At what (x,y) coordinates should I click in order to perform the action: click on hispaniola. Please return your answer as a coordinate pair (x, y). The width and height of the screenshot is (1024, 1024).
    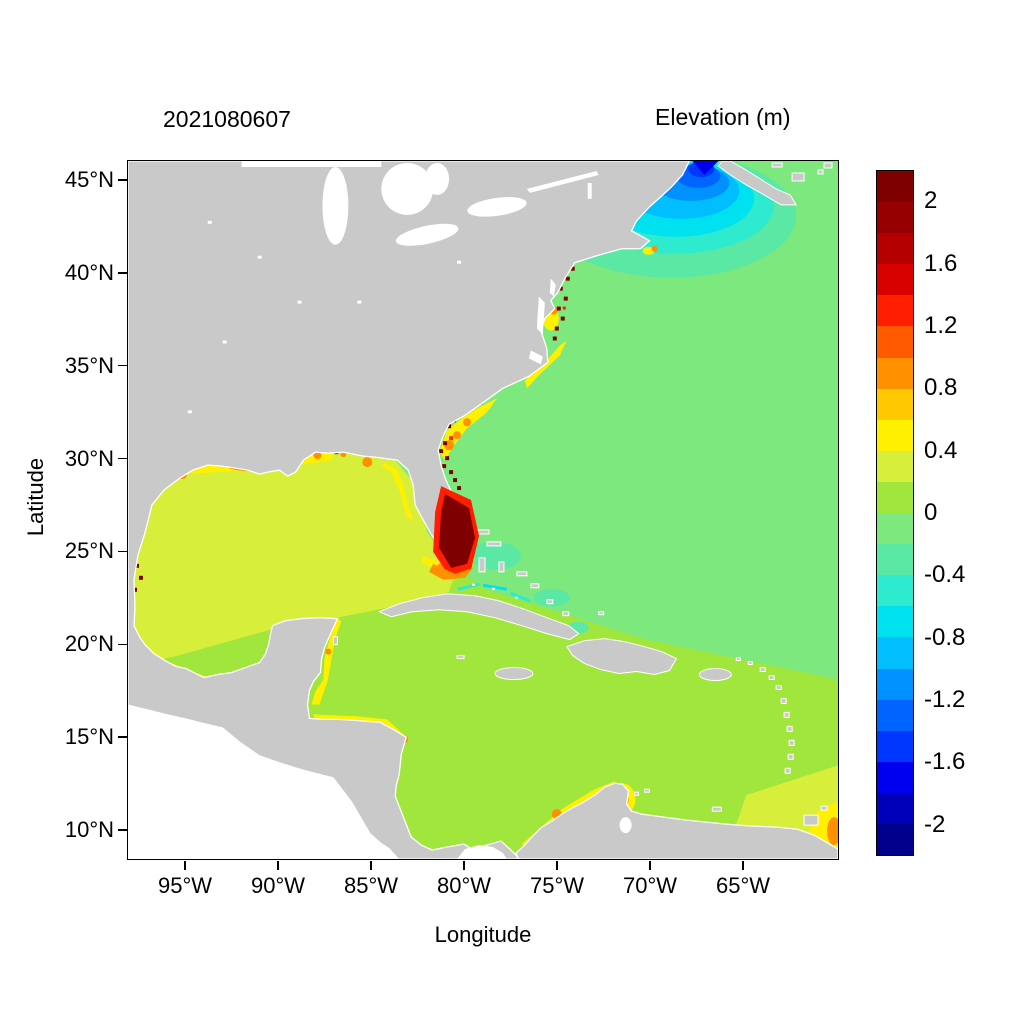
    Looking at the image, I should click on (621, 657).